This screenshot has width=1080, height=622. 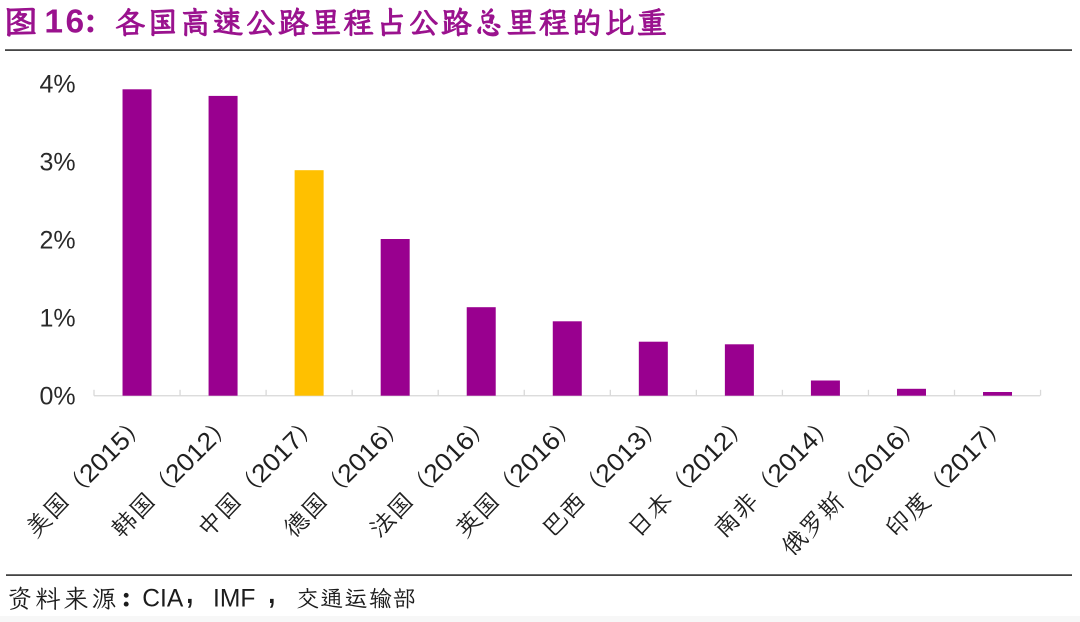 What do you see at coordinates (58, 241) in the screenshot?
I see `svg-text: 2%` at bounding box center [58, 241].